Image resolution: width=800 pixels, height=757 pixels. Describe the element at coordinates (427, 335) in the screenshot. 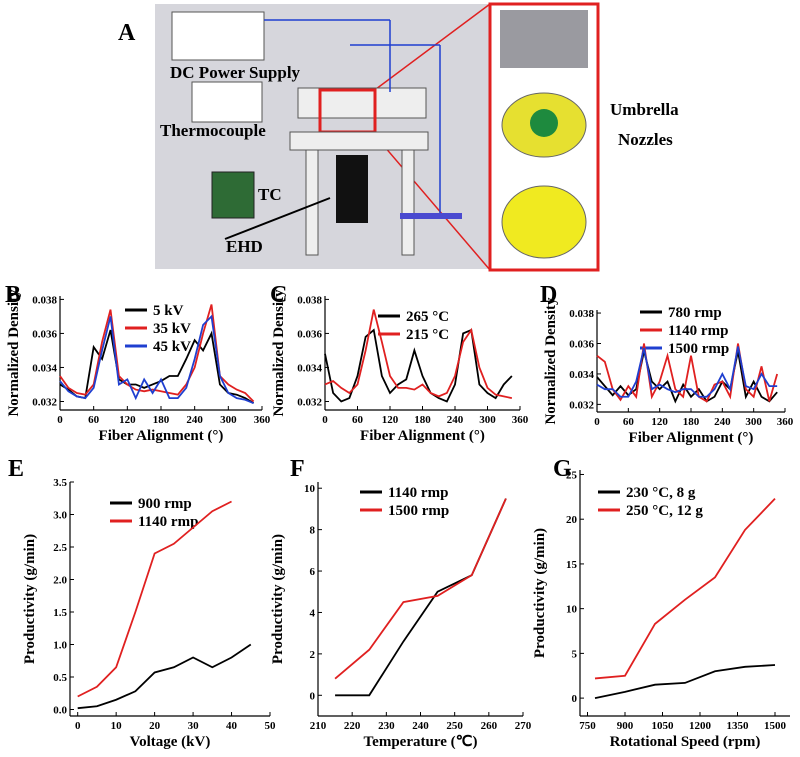

I see `legend-label: 215 °C` at that location.